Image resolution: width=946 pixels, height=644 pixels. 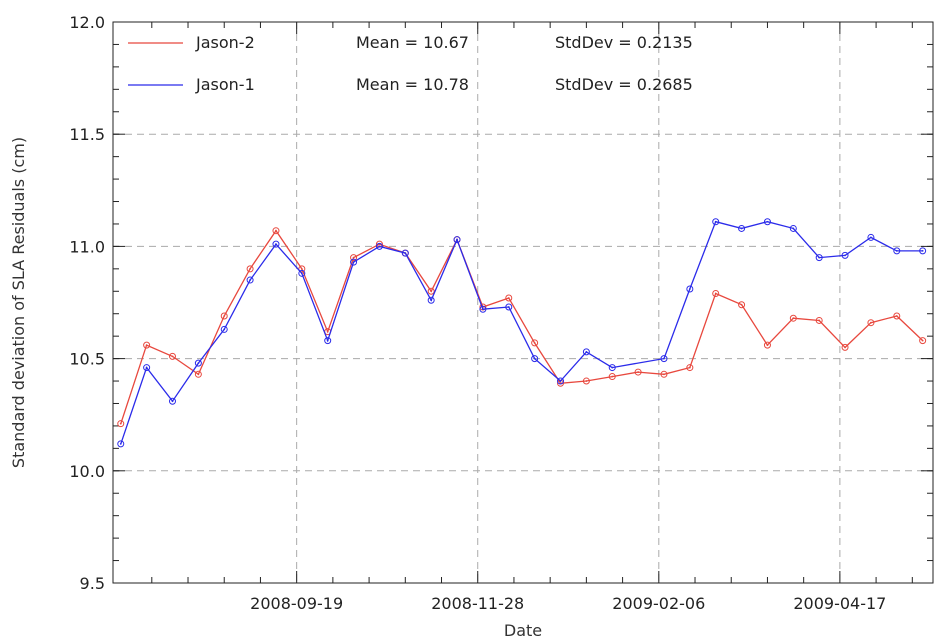 What do you see at coordinates (412, 42) in the screenshot?
I see `legend-mean-jason-2: Mean = 10.67` at bounding box center [412, 42].